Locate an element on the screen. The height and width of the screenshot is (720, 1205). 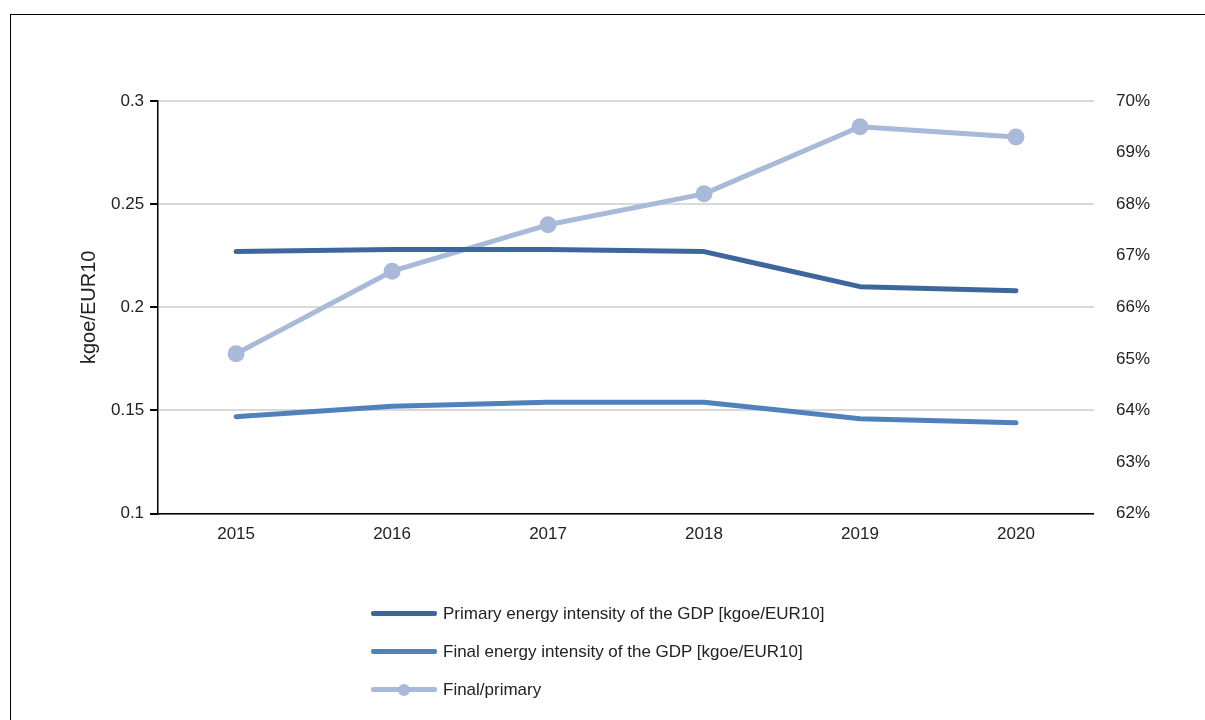
y-tick-label: 0.15 is located at coordinates (127, 410).